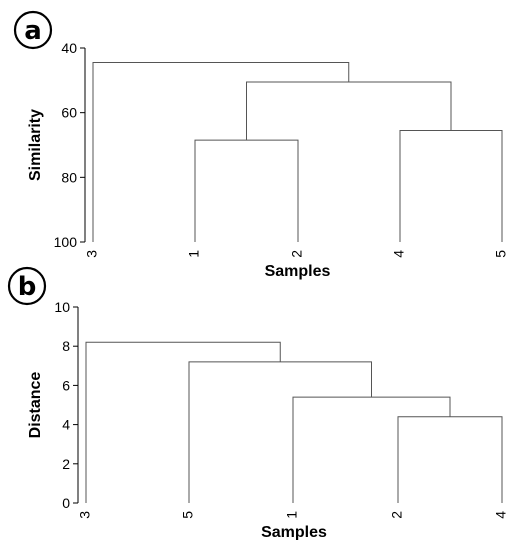 The width and height of the screenshot is (516, 540). Describe the element at coordinates (69, 177) in the screenshot. I see `y-tick-label: 80` at that location.